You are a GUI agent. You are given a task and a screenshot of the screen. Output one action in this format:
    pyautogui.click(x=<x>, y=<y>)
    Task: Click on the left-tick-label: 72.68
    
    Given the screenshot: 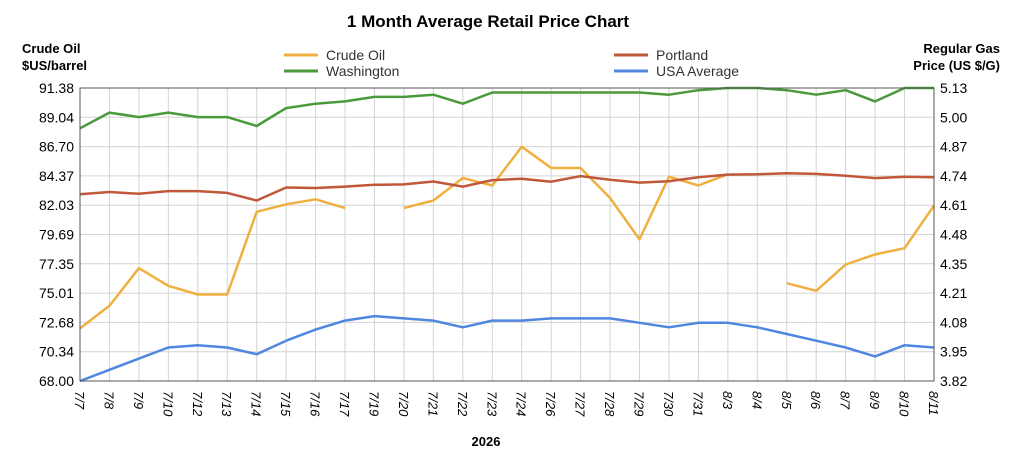 What is the action you would take?
    pyautogui.click(x=56, y=322)
    